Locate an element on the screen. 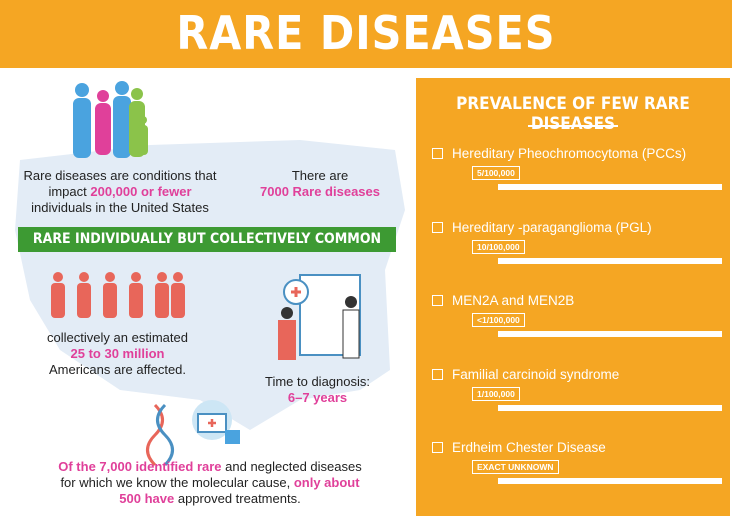 This screenshot has height=518, width=732. disease-item: MEN2A and MEN2B <1/100,000 is located at coordinates (579, 328).